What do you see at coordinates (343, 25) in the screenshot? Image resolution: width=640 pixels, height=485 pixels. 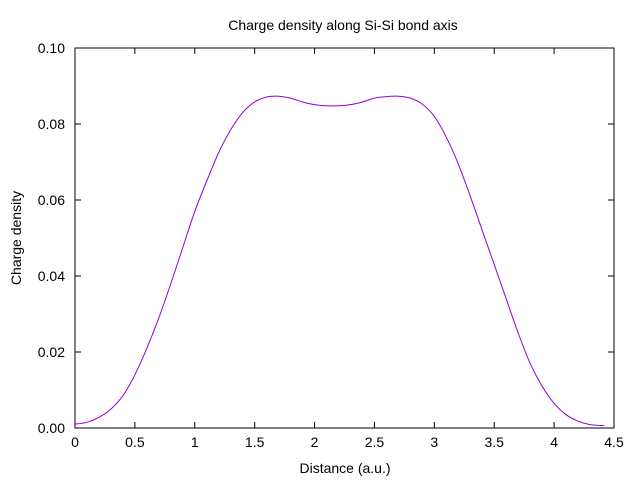 I see `chart-title: Charge density along Si-Si bond axis` at bounding box center [343, 25].